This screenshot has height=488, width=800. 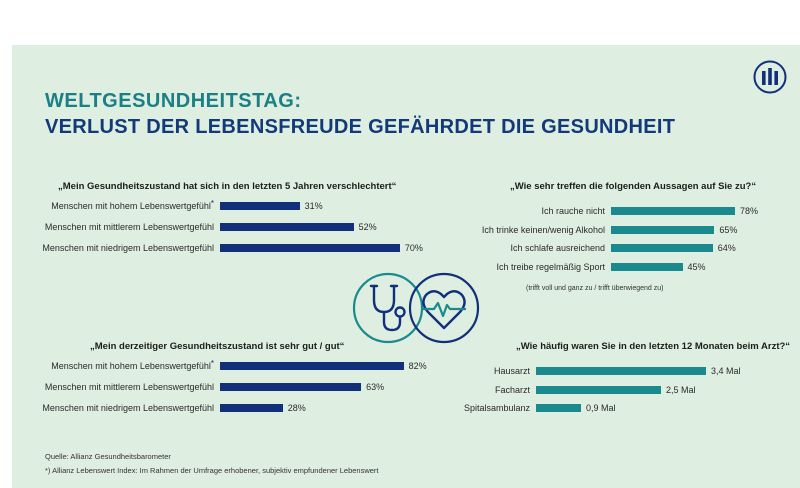 I want to click on chart-1-row: Menschen mit hohem Lebenswertgefühl* 31%, so click(x=200, y=206).